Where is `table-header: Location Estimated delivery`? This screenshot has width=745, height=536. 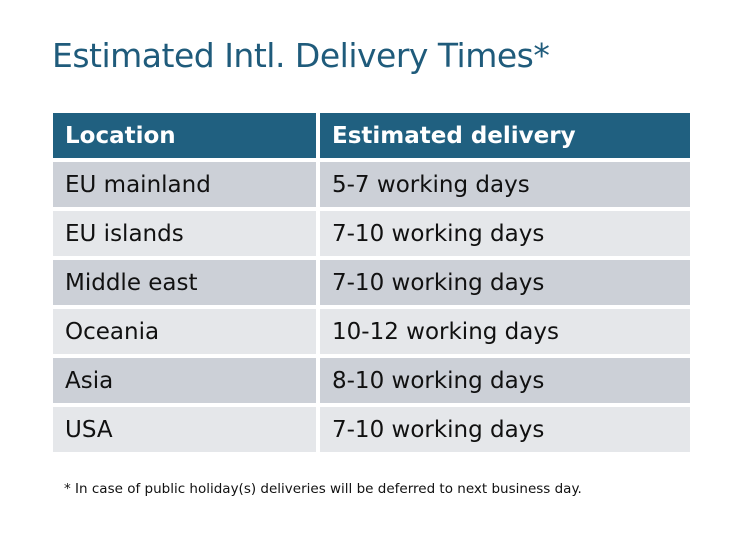
table-header: Location Estimated delivery is located at coordinates (371, 135).